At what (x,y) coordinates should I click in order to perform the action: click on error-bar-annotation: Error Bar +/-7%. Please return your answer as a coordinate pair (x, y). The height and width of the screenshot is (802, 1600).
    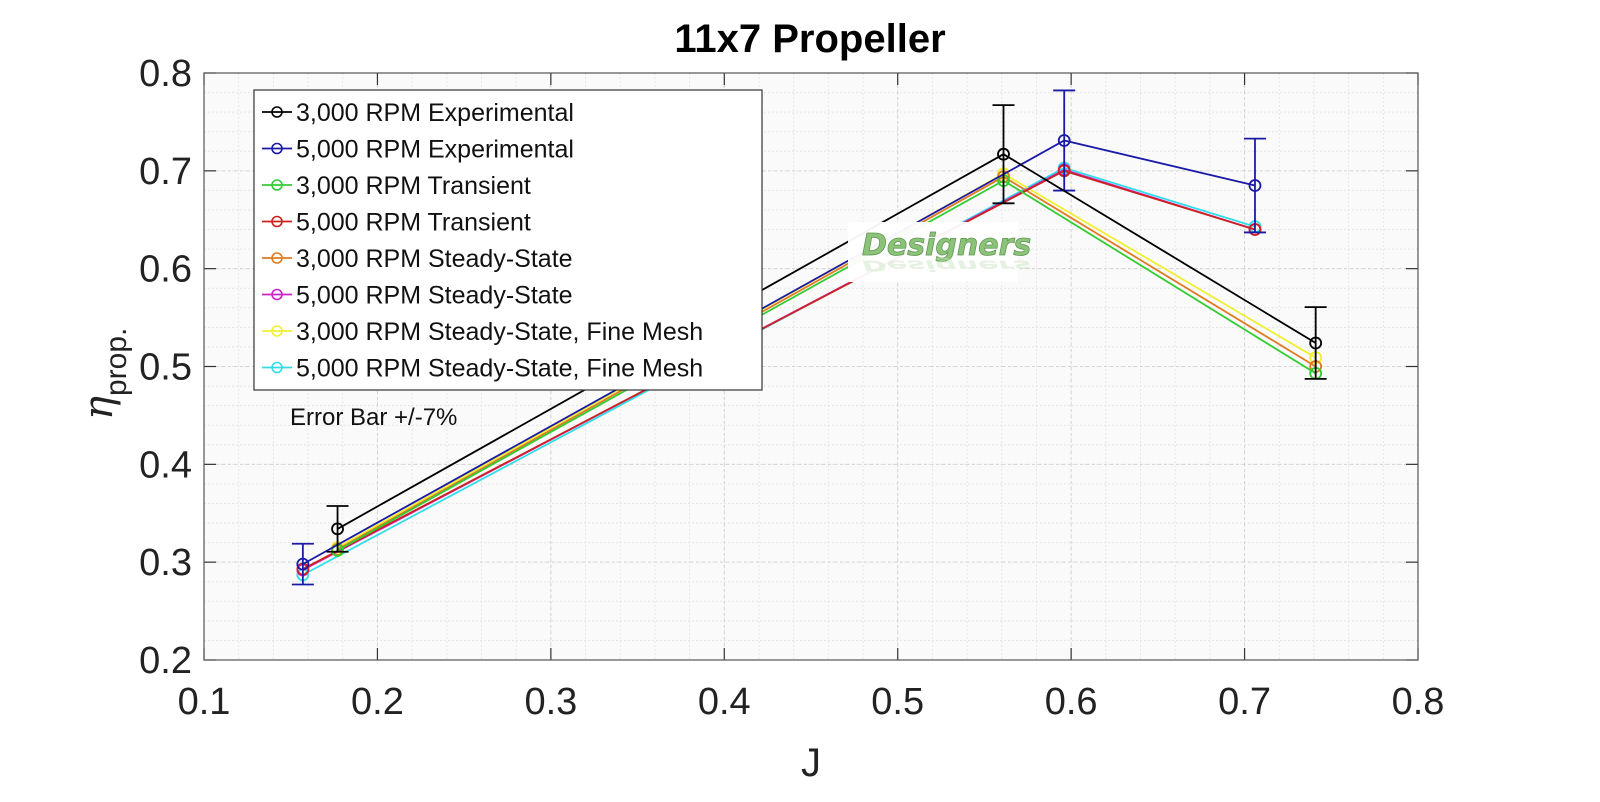
    Looking at the image, I should click on (373, 417).